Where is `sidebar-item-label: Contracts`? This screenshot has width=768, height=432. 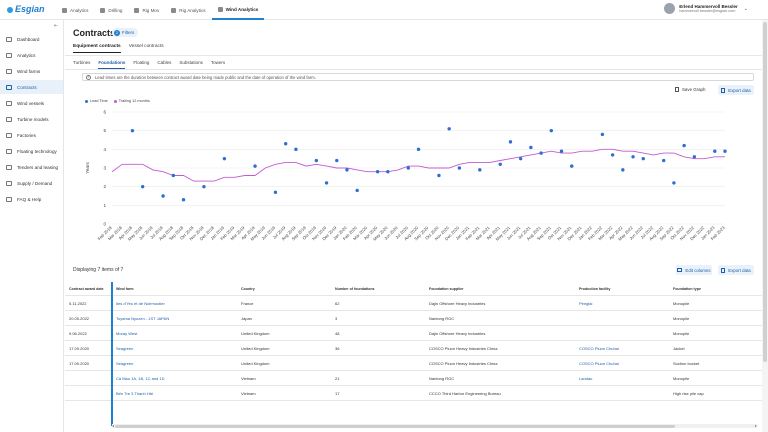
sidebar-item-label: Contracts is located at coordinates (27, 87).